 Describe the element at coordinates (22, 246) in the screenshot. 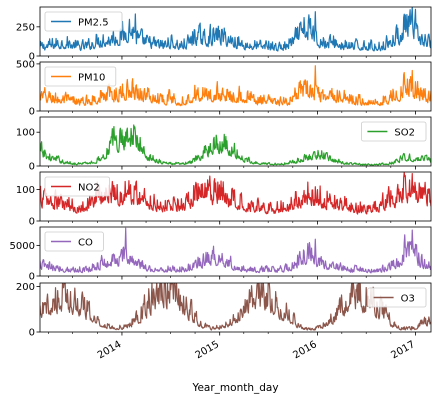

I see `y-tick-label-co: 5000` at that location.